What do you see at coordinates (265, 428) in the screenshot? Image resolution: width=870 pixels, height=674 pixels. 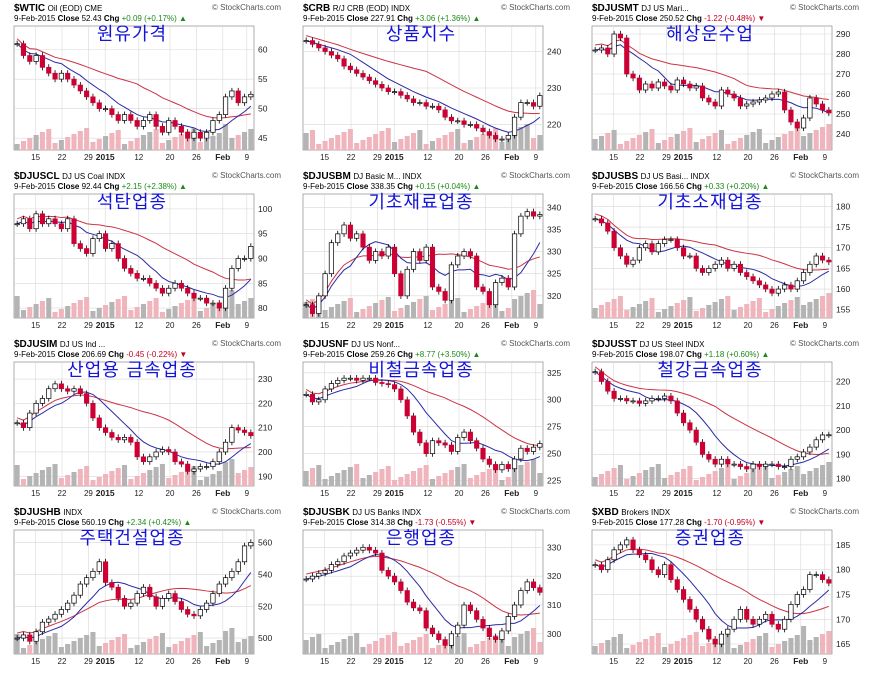 I see `y-tick-label: 210` at bounding box center [265, 428].